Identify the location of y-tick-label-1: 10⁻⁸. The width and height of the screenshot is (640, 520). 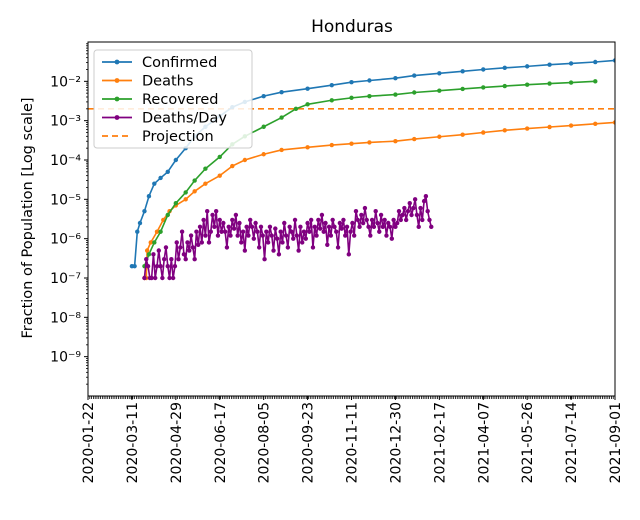
(65, 318).